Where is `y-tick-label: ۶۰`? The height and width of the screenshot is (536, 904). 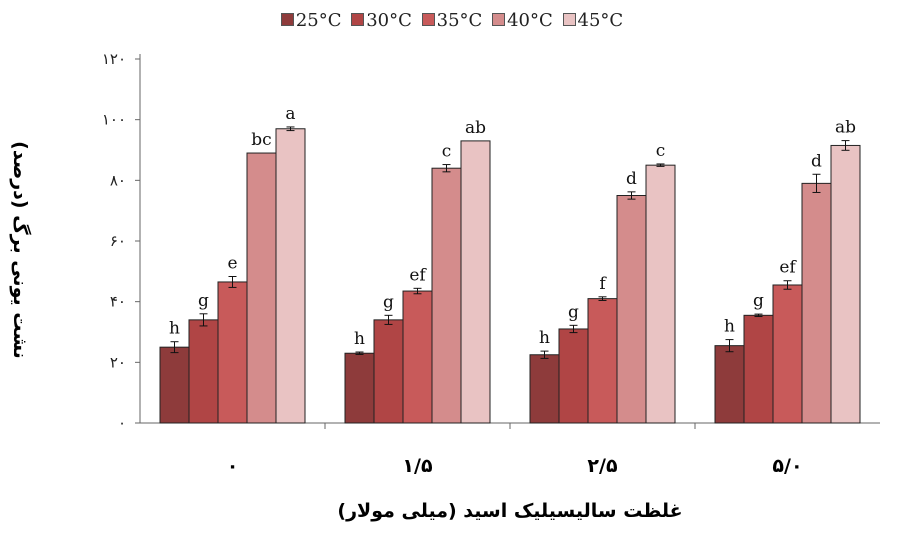 y-tick-label: ۶۰ is located at coordinates (118, 241).